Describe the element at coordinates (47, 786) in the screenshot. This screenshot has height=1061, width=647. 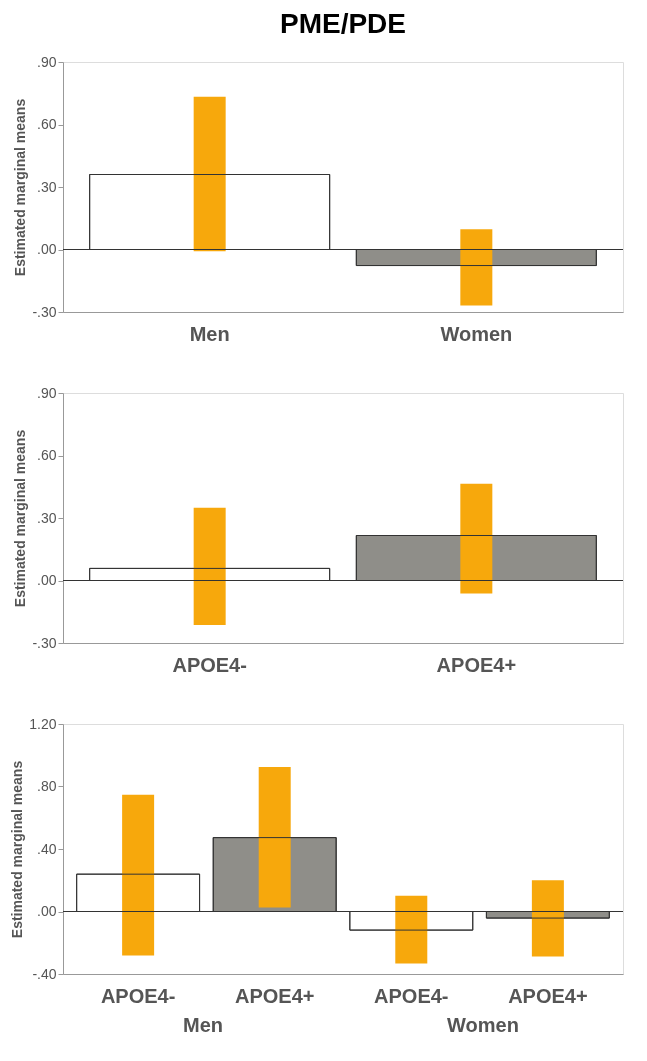
I see `y-tick-label: .80` at that location.